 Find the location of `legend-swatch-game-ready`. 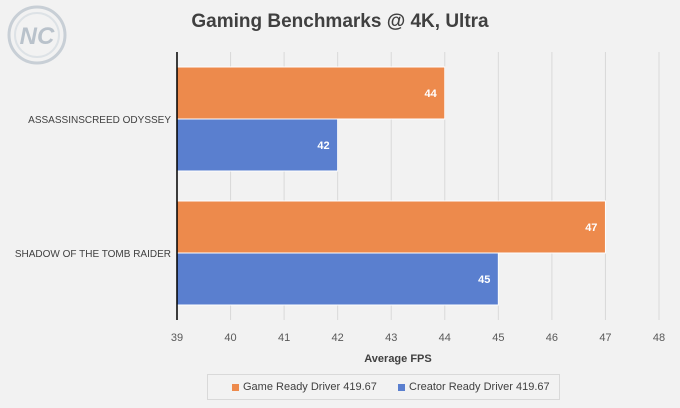

legend-swatch-game-ready is located at coordinates (235, 387).